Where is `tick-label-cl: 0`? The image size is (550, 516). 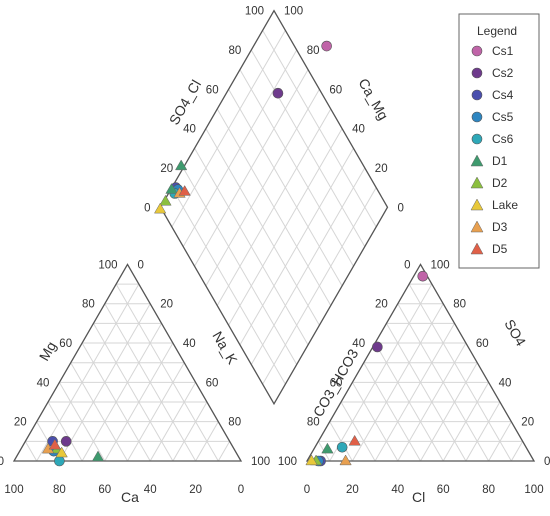 tick-label-cl: 0 is located at coordinates (307, 490).